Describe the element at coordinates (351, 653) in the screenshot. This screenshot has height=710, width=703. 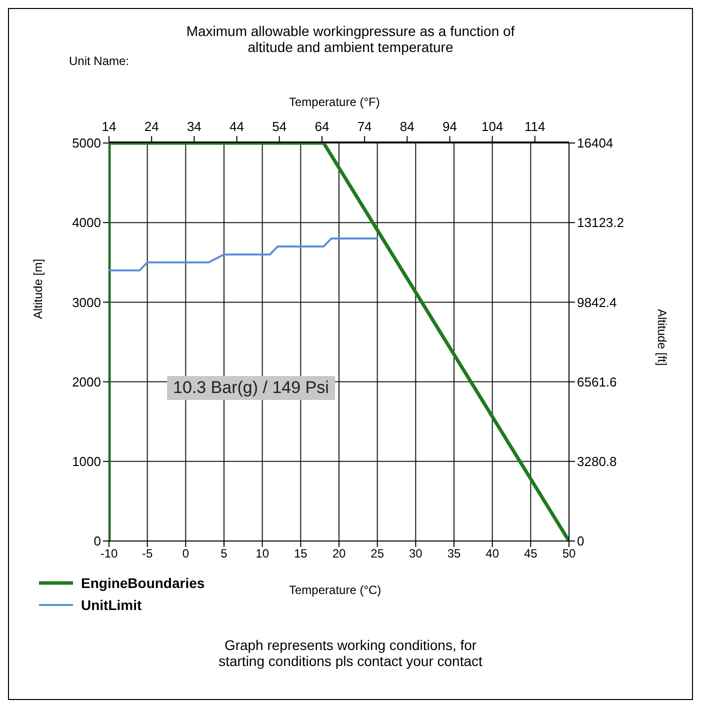
I see `text: Graph represents working conditions, for starting conditions pls contact your contact` at that location.